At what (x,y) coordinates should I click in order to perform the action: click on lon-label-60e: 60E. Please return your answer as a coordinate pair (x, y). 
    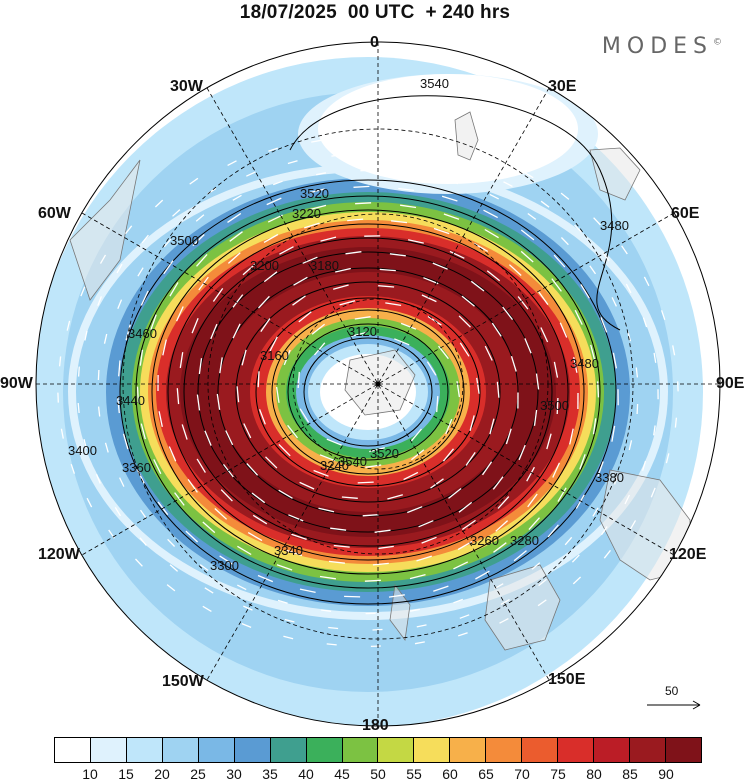
    Looking at the image, I should click on (685, 213).